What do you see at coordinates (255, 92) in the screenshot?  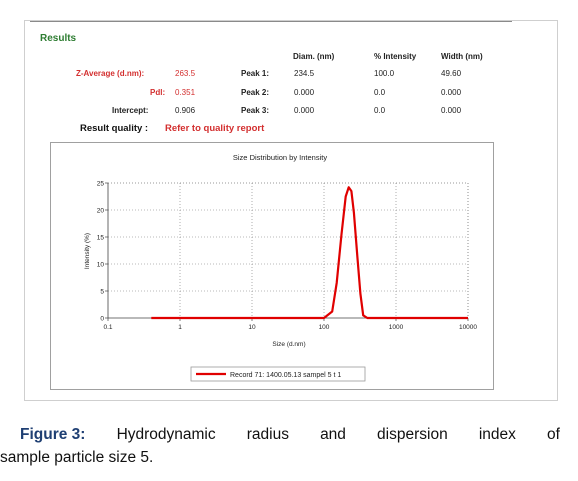 I see `peak-2-label: Peak 2:` at bounding box center [255, 92].